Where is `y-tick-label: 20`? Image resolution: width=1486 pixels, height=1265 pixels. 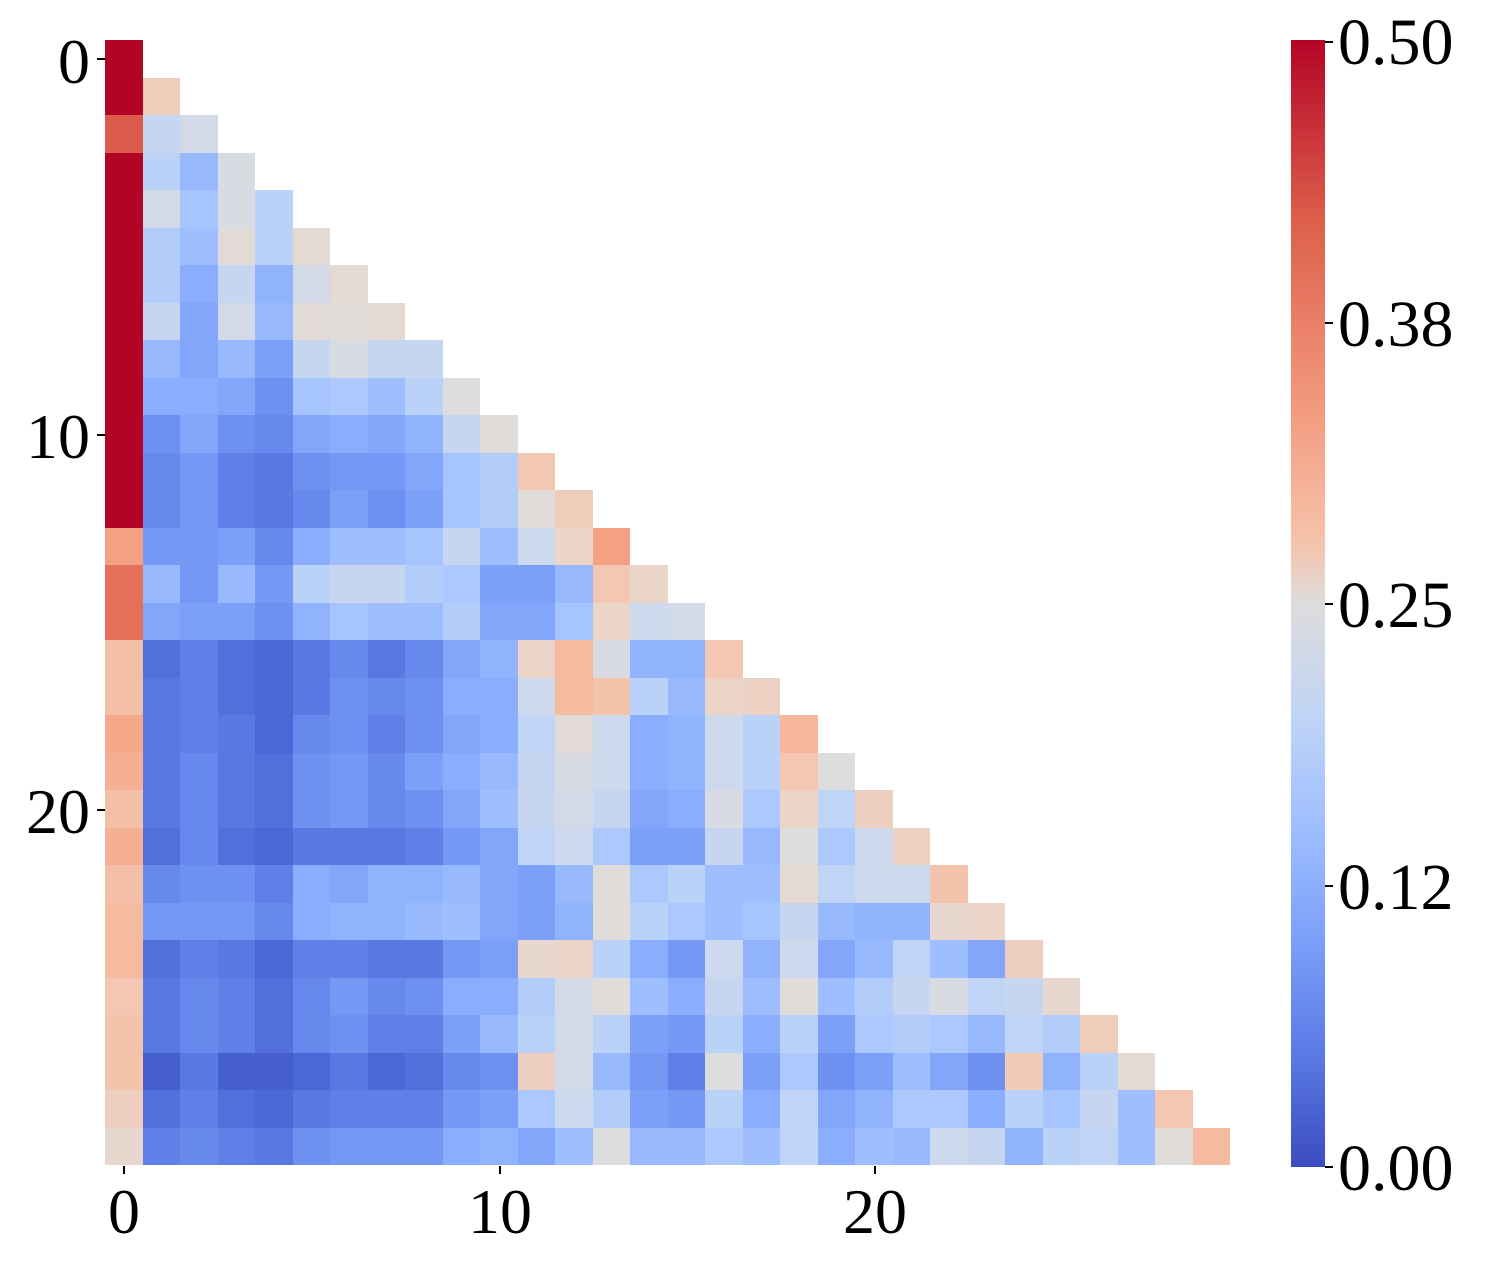
y-tick-label: 20 is located at coordinates (58, 811).